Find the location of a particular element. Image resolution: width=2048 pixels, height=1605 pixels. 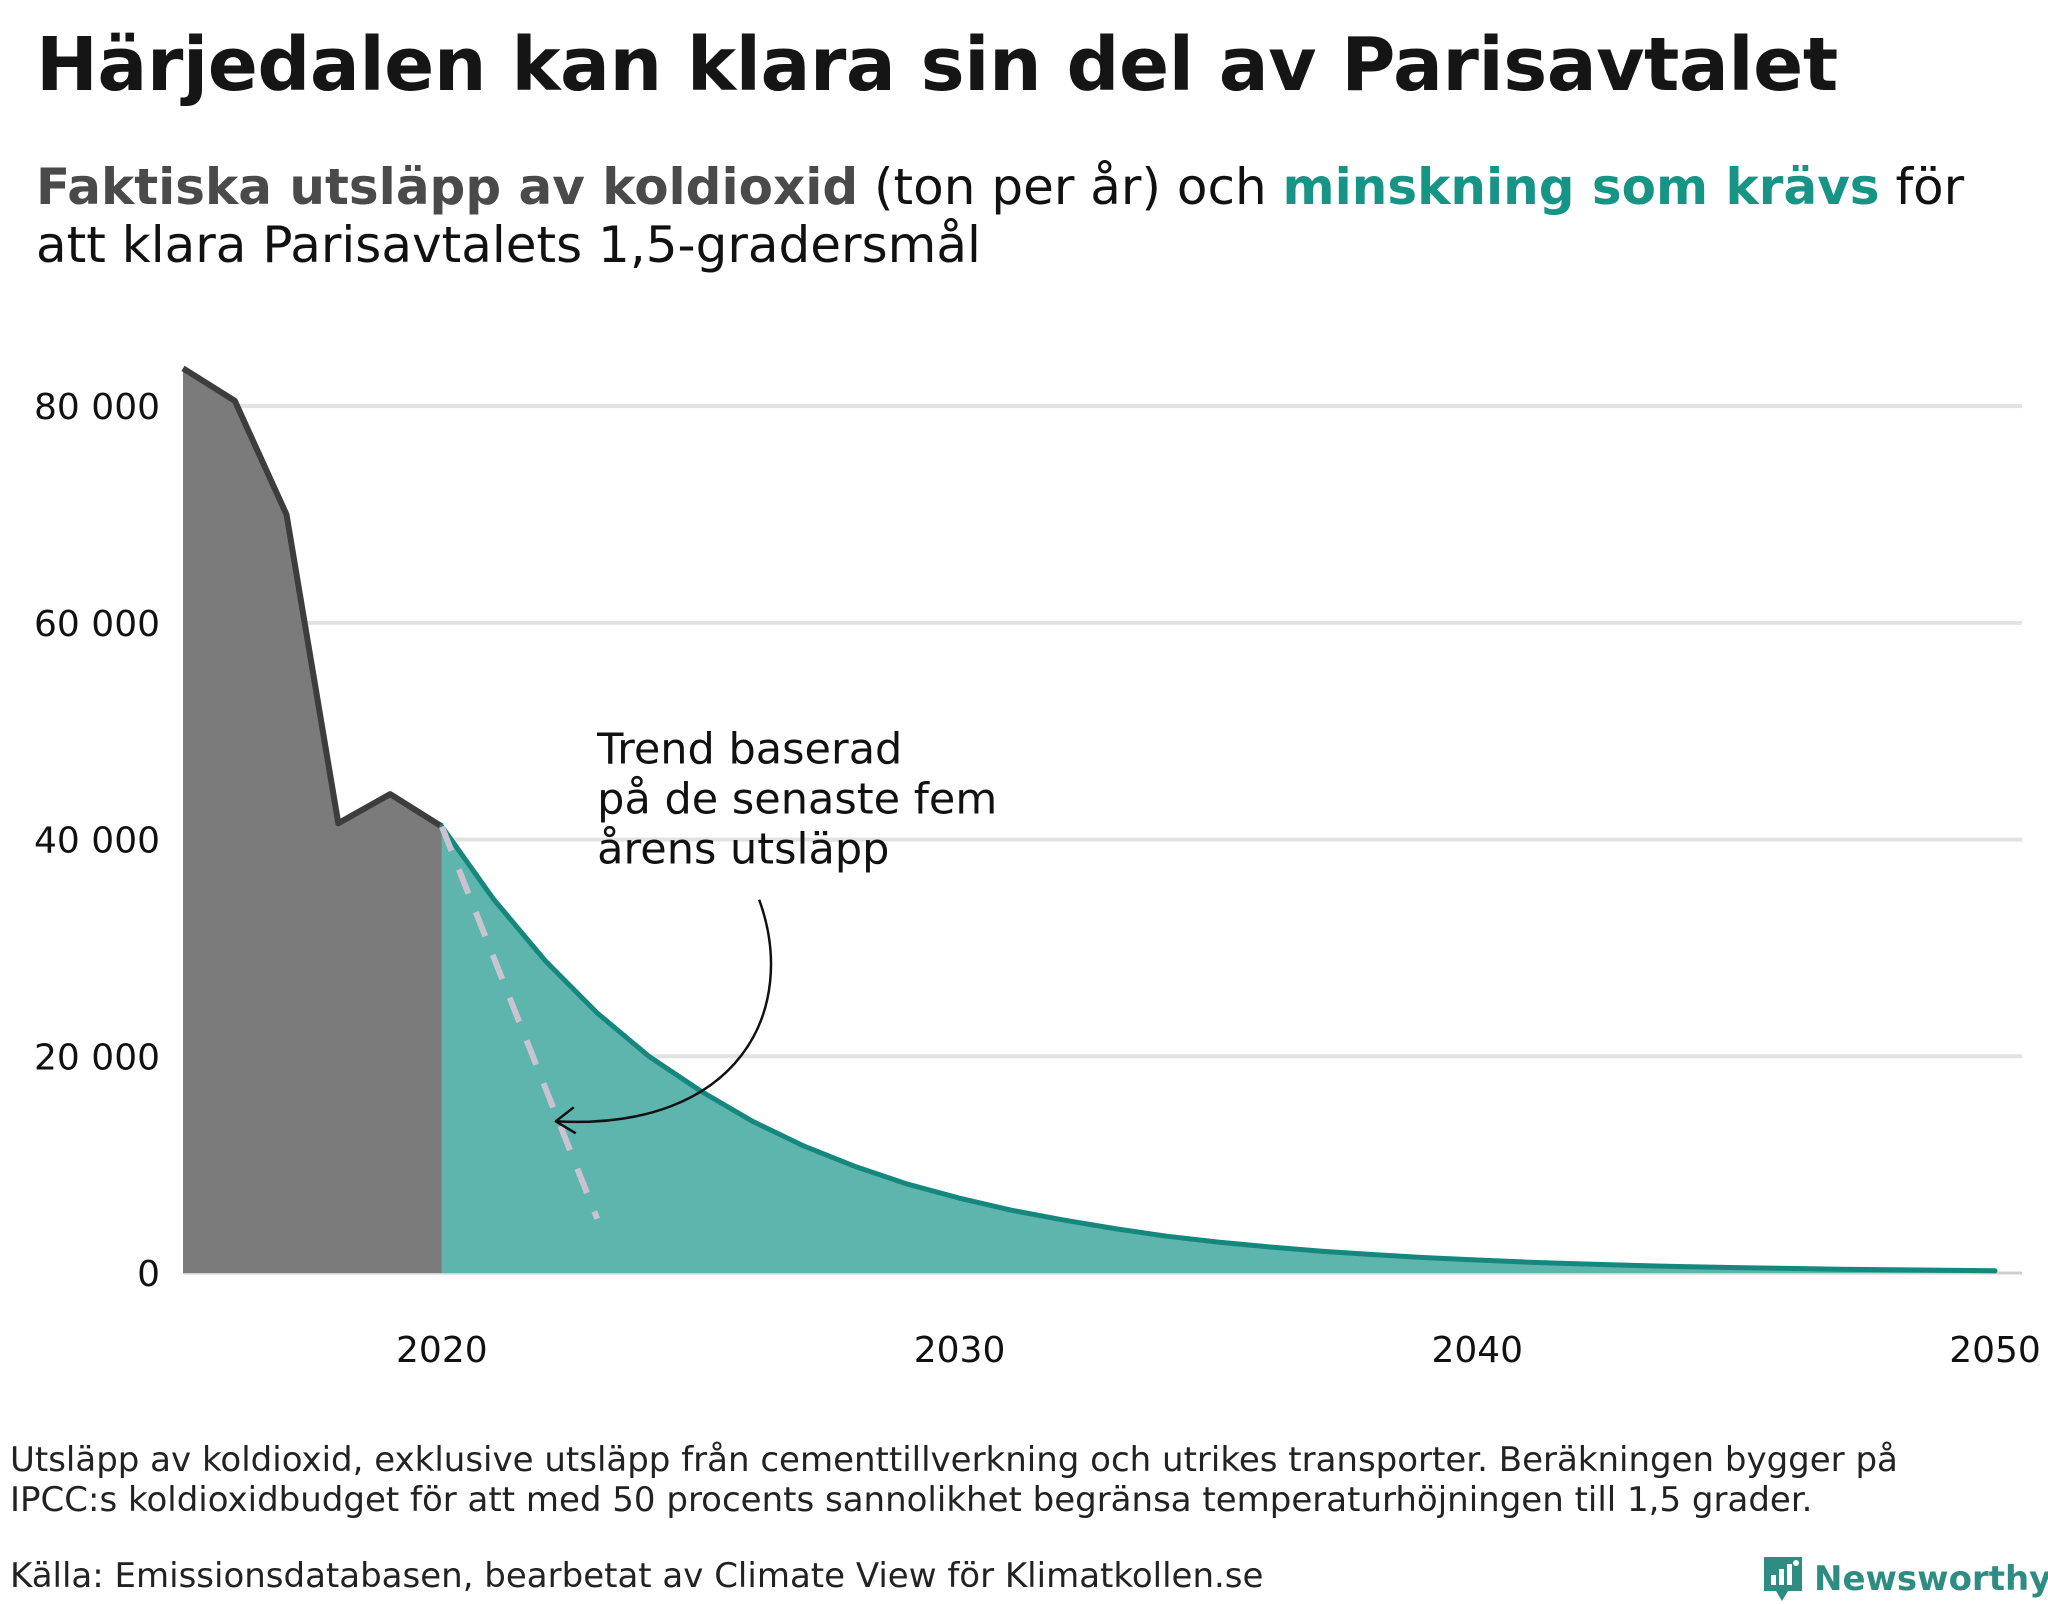

y-tick-label: 20 000 is located at coordinates (97, 1057).